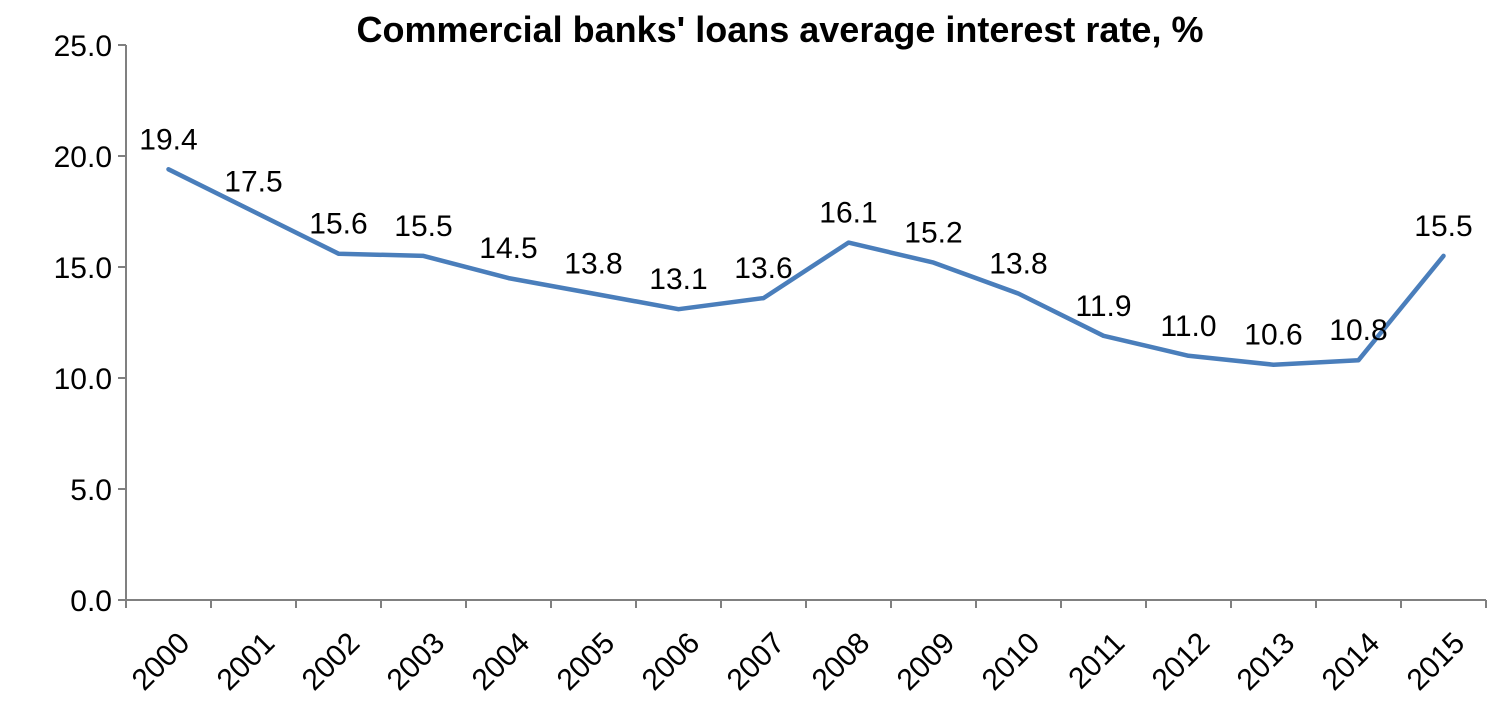 The width and height of the screenshot is (1490, 715). I want to click on x-tick-label: 2004, so click(501, 661).